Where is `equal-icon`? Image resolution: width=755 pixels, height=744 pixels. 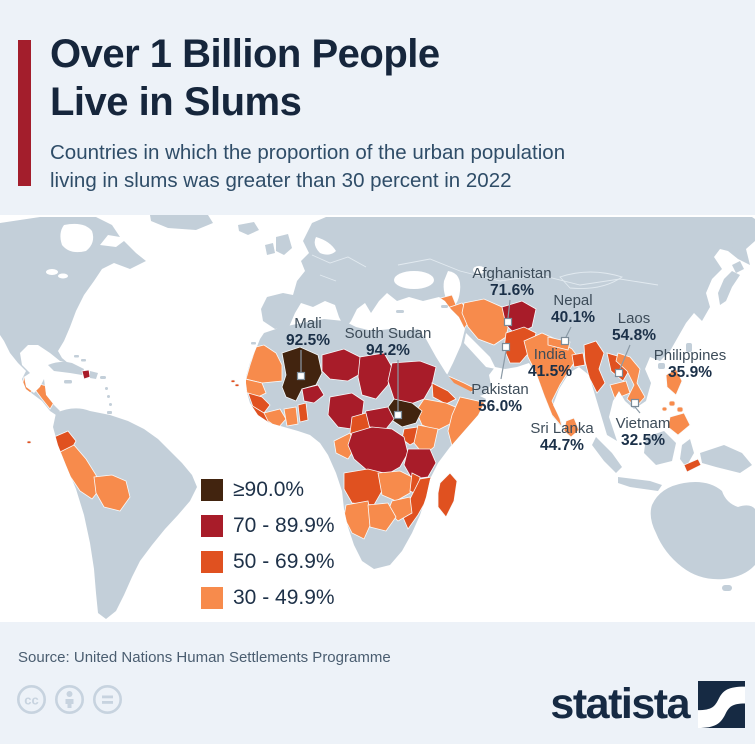 equal-icon is located at coordinates (107, 699).